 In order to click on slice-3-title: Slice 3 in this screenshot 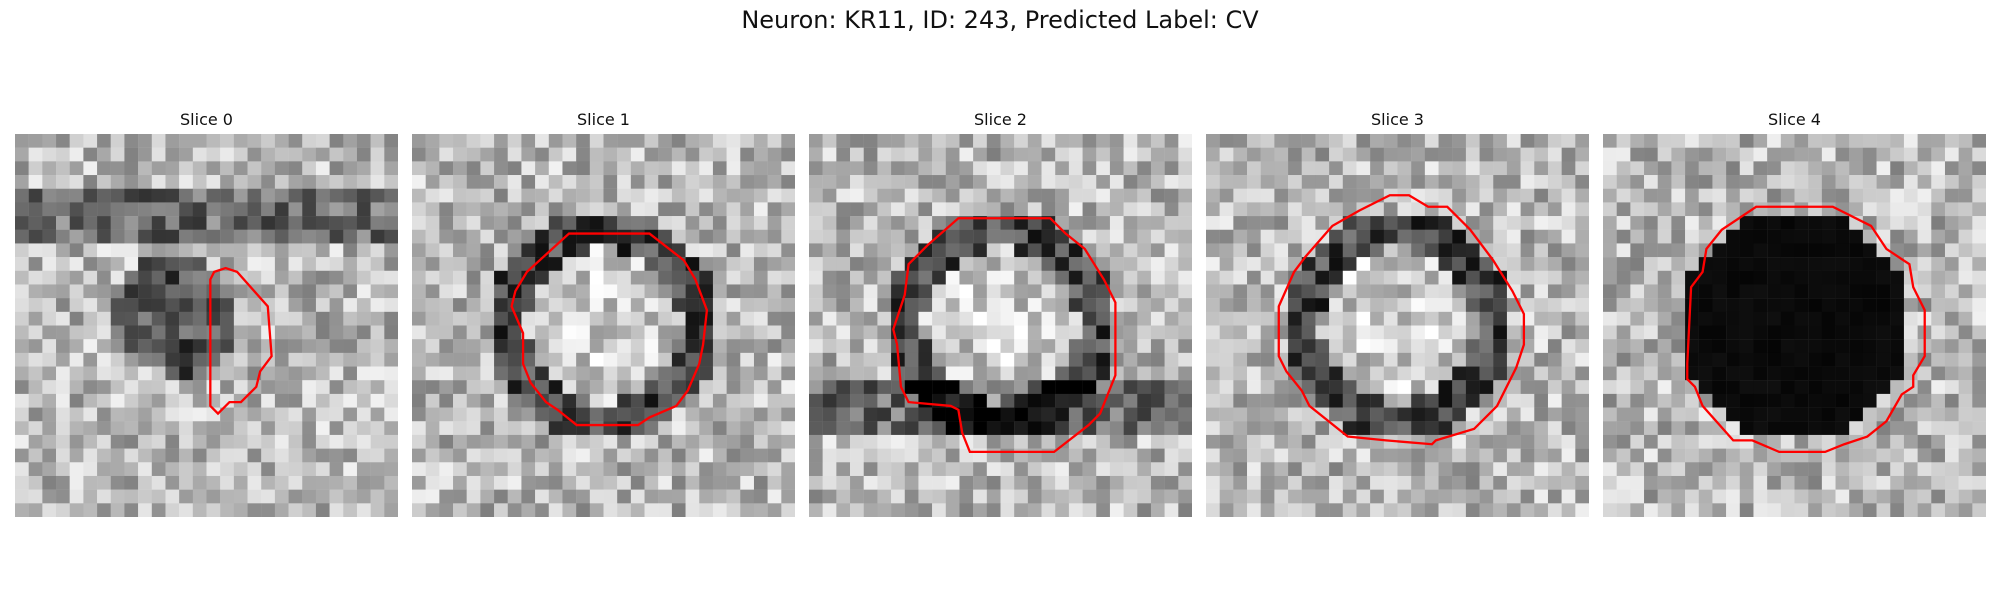, I will do `click(1397, 119)`.